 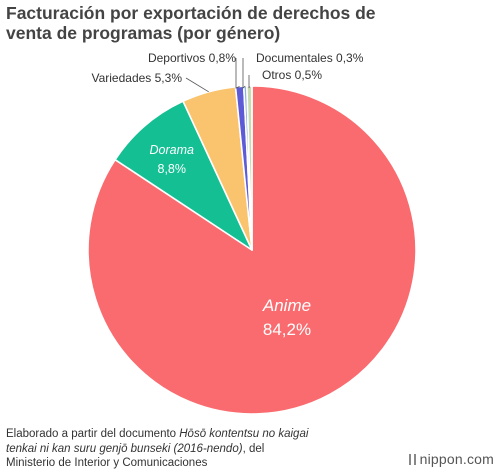 I want to click on value-anime: 84,2%, so click(x=287, y=329).